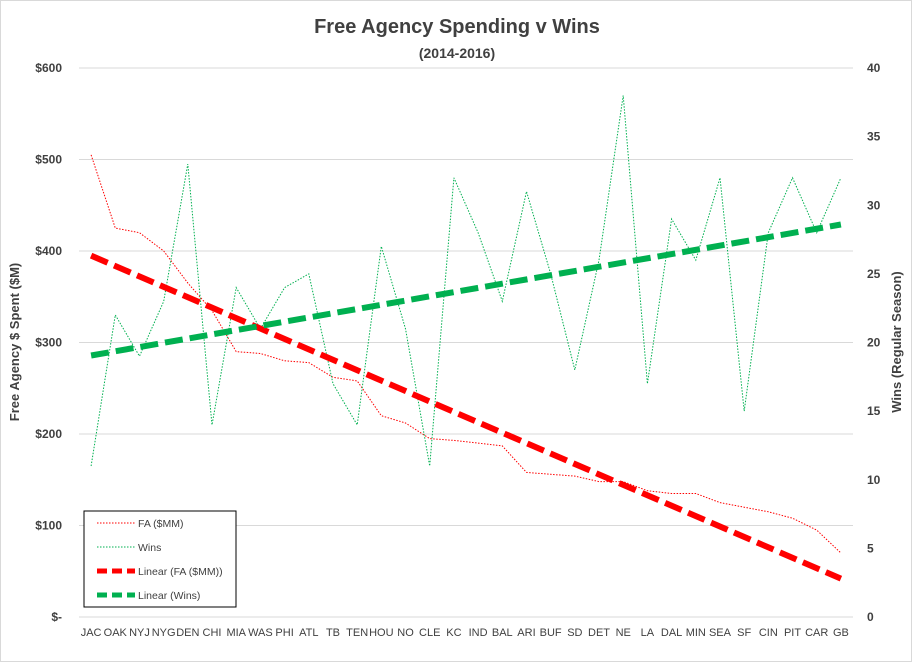 This screenshot has height=663, width=912. Describe the element at coordinates (870, 617) in the screenshot. I see `y2-tick-label: 0` at that location.